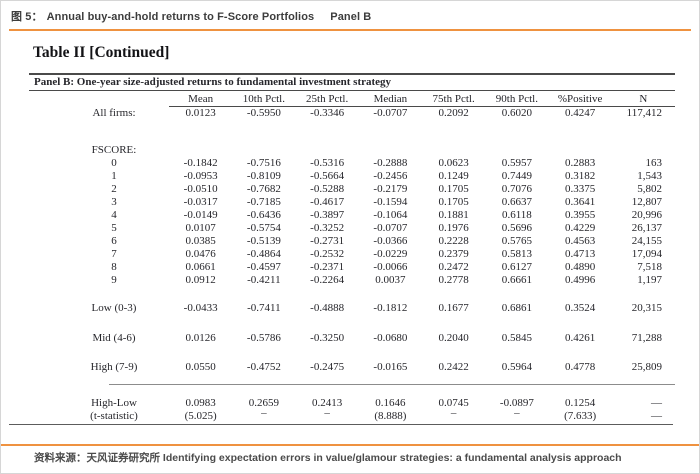 The height and width of the screenshot is (474, 700). What do you see at coordinates (390, 163) in the screenshot?
I see `cell: -0.2888` at bounding box center [390, 163].